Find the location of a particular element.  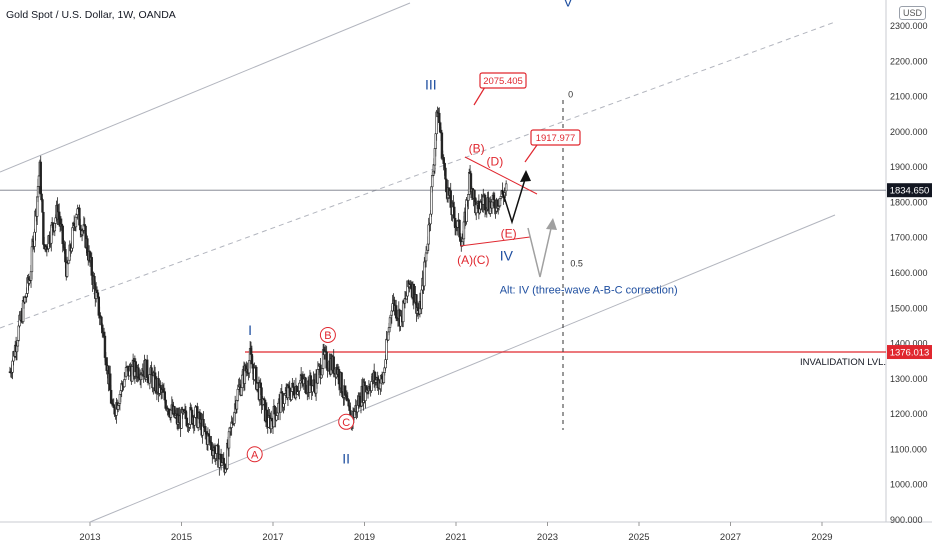

y-tick-label: 1500.000 is located at coordinates (909, 308).